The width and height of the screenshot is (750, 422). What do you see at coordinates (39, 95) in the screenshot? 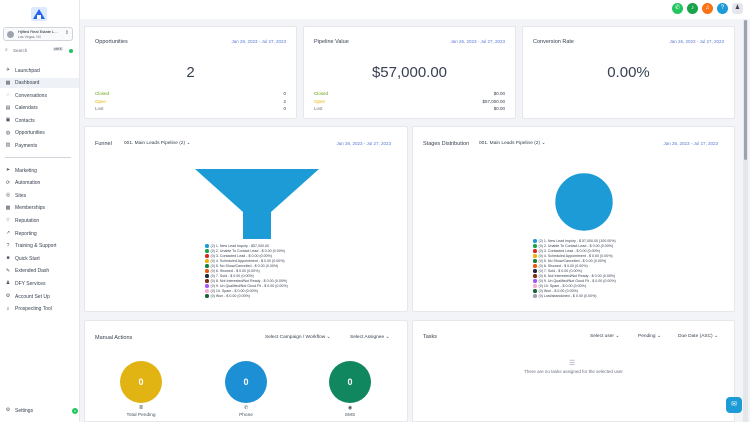
I see `sidebar-item-conversations: ◌ Conversations` at bounding box center [39, 95].